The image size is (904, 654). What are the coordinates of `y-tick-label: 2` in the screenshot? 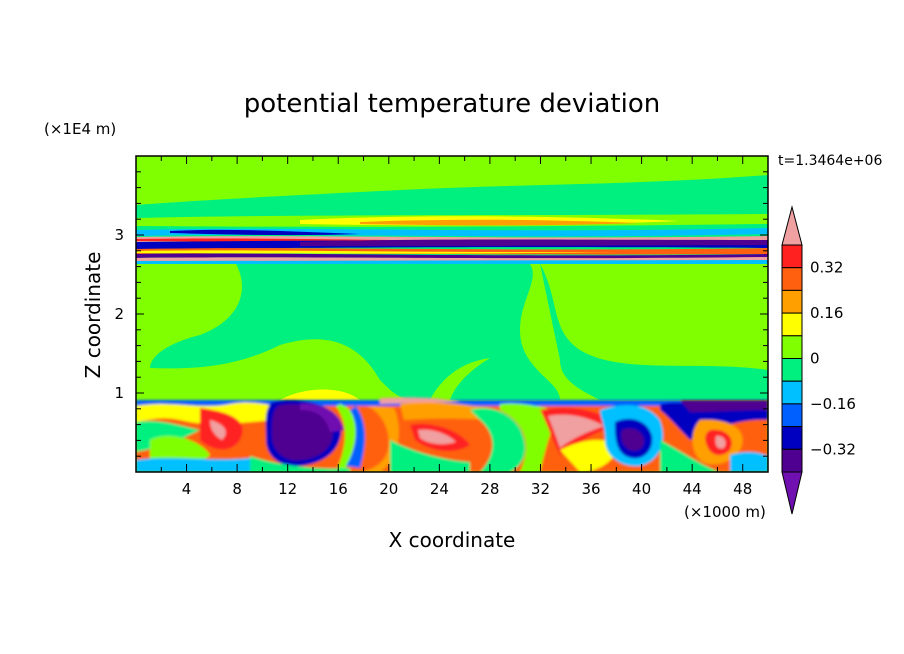 It's located at (119, 314).